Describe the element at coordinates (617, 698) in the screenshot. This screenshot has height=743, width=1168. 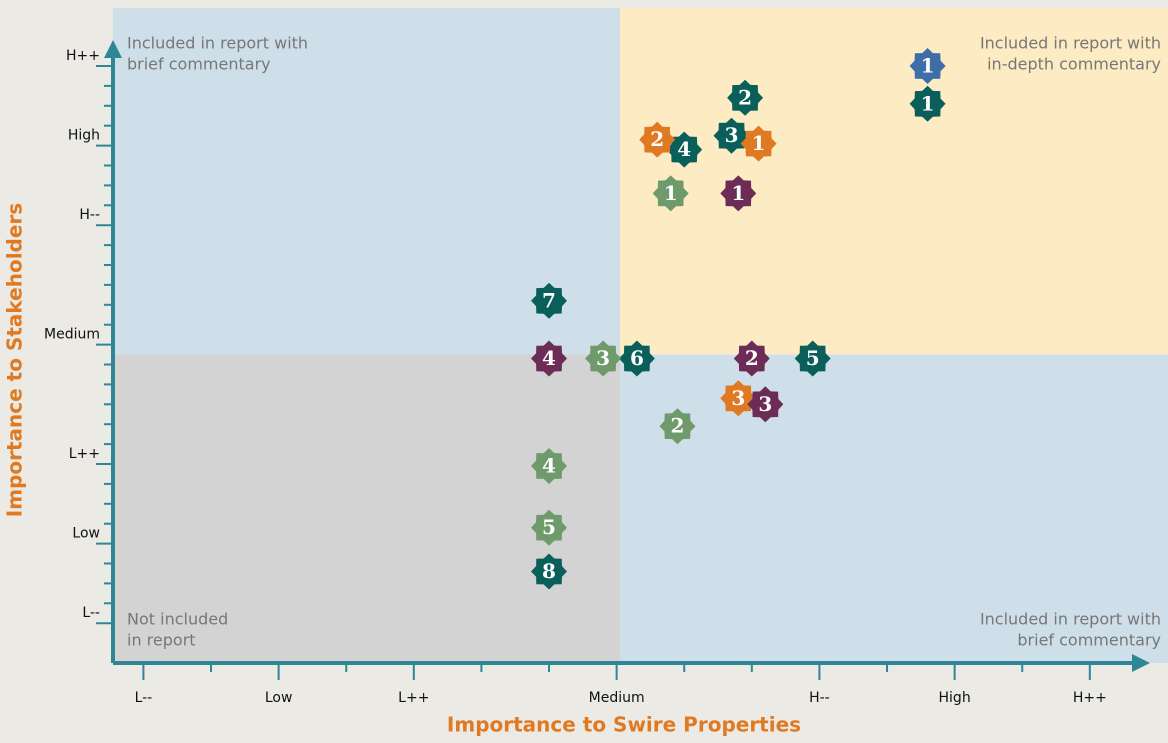
I see `x-tick-label: Medium` at that location.